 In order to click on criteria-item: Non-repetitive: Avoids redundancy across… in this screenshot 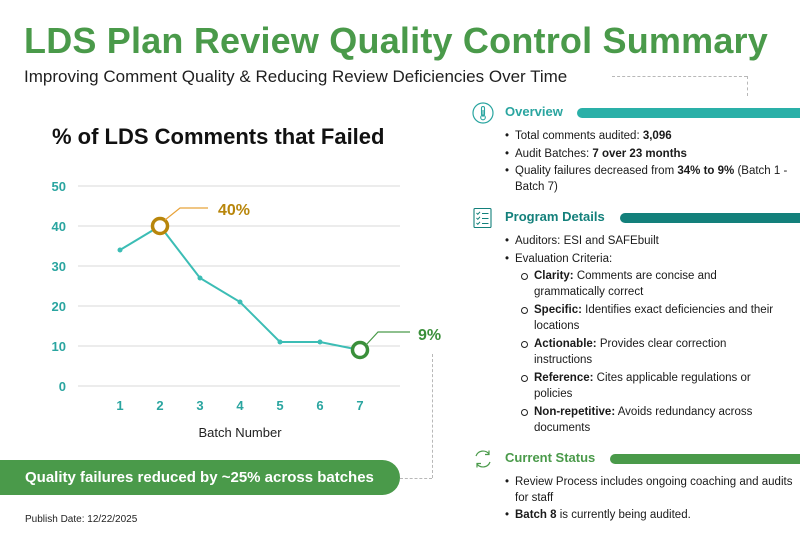, I will do `click(648, 420)`.